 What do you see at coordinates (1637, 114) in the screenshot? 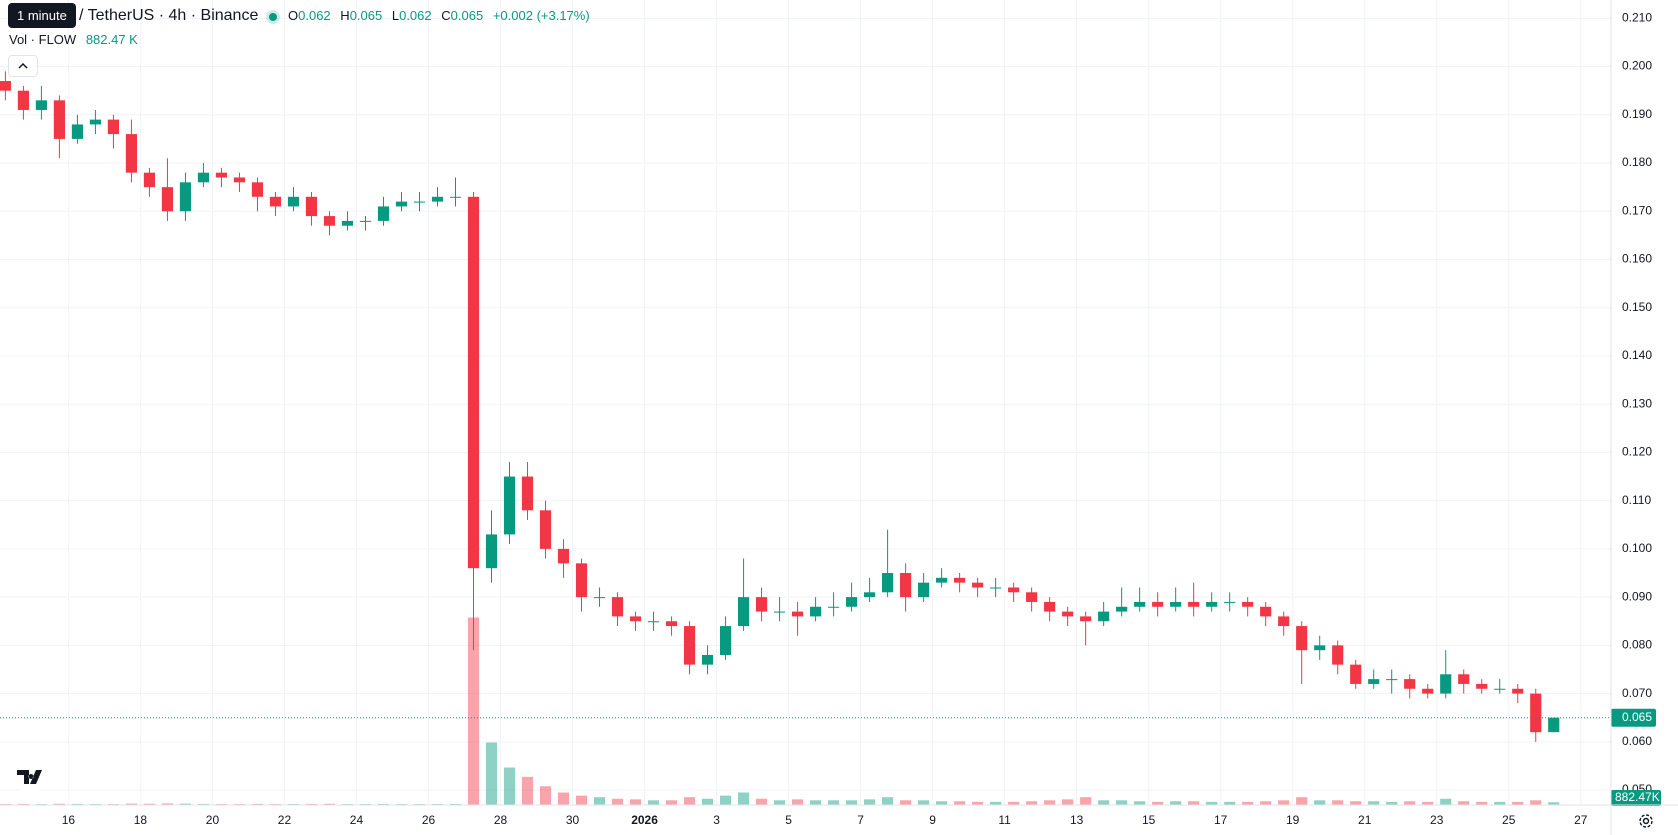
I see `y-tick-label: 0.190` at bounding box center [1637, 114].